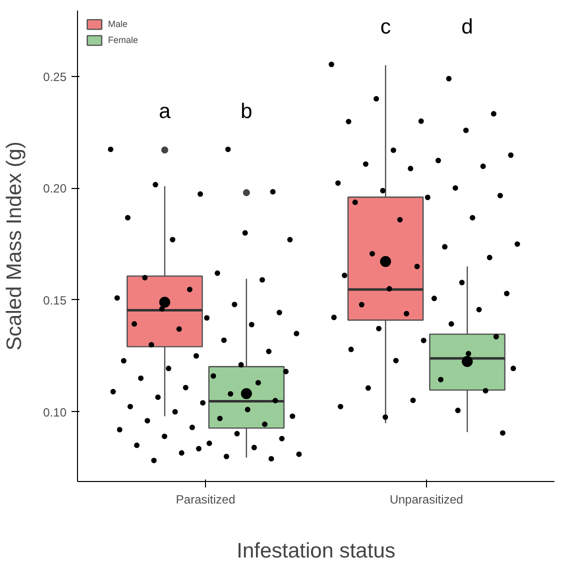 The image size is (567, 570). What do you see at coordinates (55, 189) in the screenshot?
I see `y-tick-label: 0.20` at bounding box center [55, 189].